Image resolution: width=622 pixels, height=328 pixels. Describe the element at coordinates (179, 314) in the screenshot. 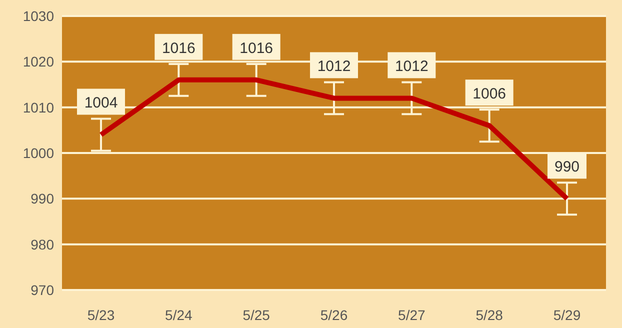

I see `x-tick-label: 5/24` at that location.